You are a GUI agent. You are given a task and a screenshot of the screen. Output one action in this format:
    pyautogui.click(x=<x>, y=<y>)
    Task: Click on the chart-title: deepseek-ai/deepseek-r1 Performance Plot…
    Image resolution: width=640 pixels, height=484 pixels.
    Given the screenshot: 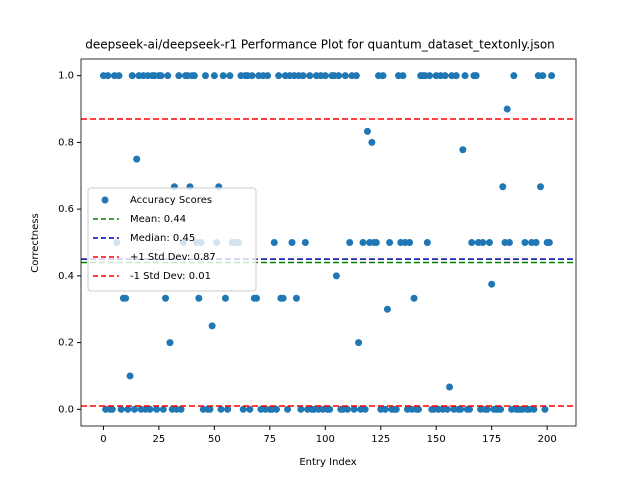 What is the action you would take?
    pyautogui.click(x=320, y=45)
    